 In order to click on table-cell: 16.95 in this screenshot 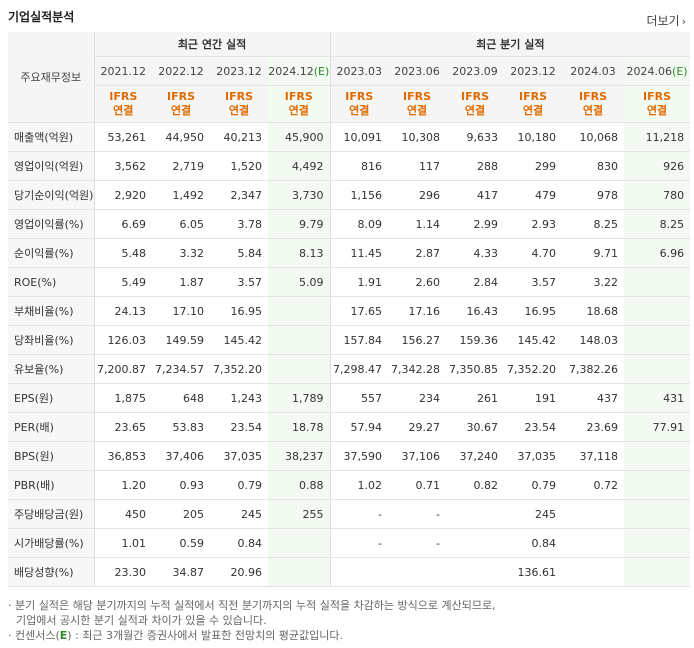, I will do `click(533, 311)`.